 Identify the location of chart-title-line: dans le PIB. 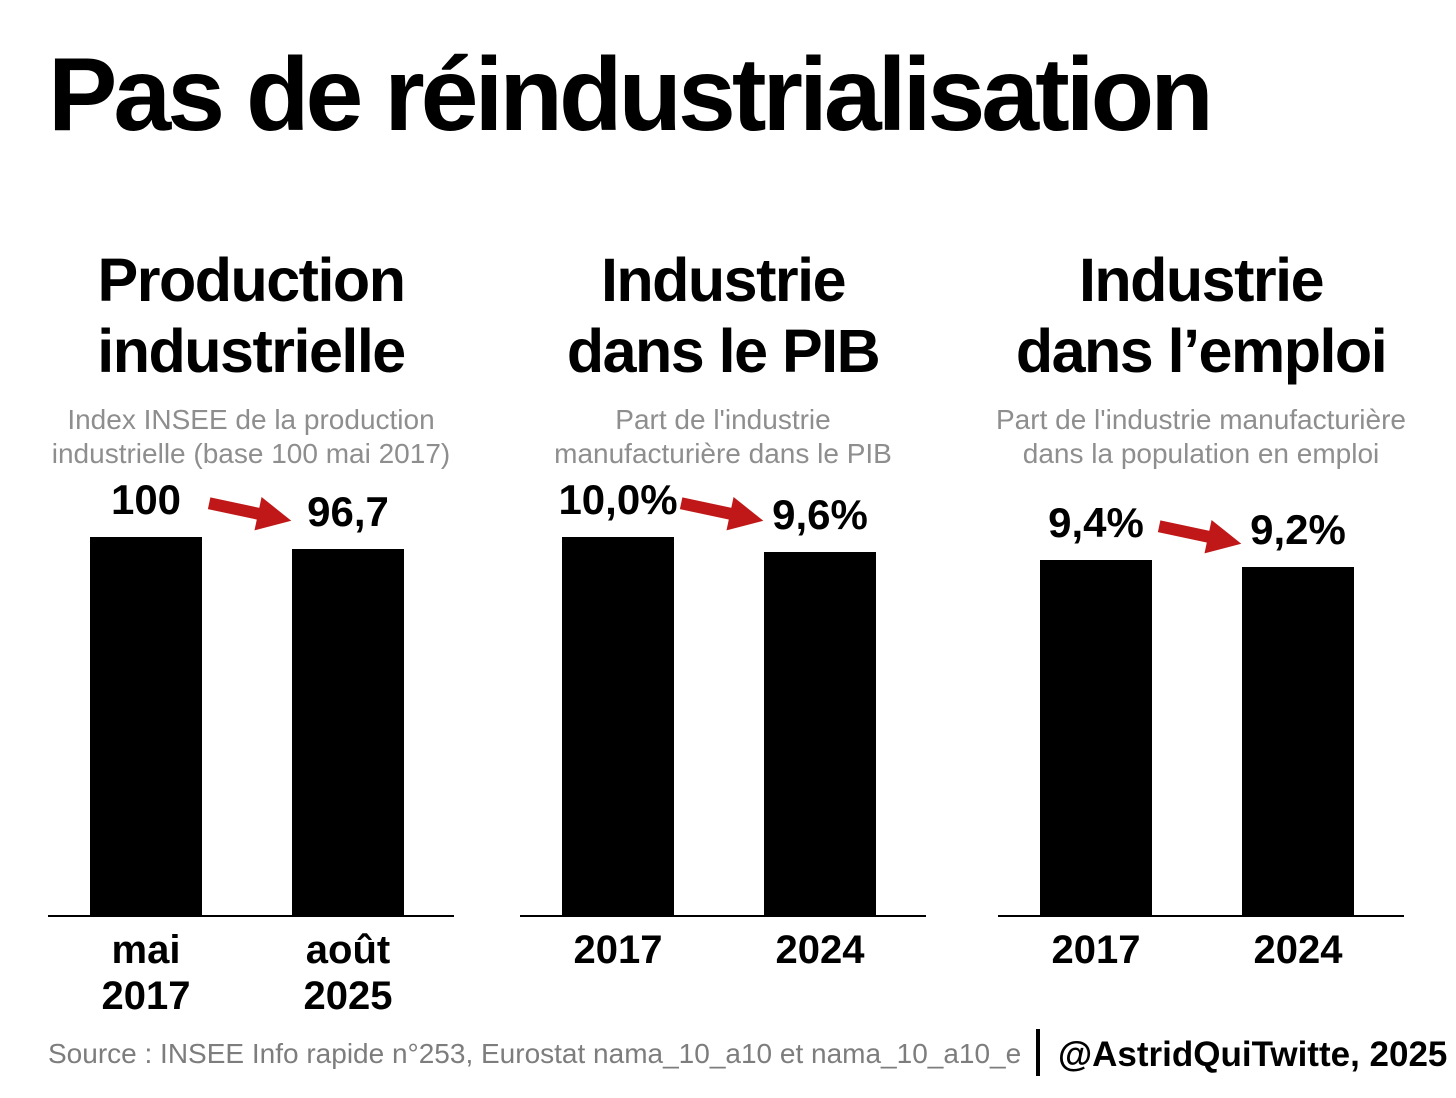
(723, 351).